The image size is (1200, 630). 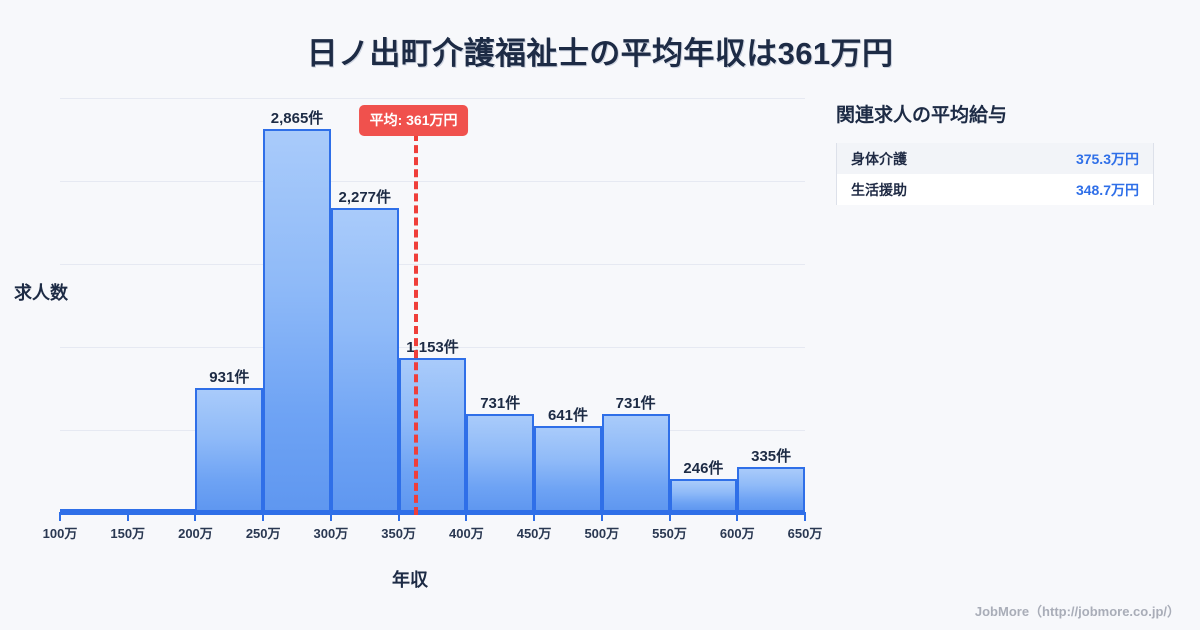 What do you see at coordinates (600, 53) in the screenshot?
I see `page-title: 日ノ出町介護福祉士の平均年収は361万円` at bounding box center [600, 53].